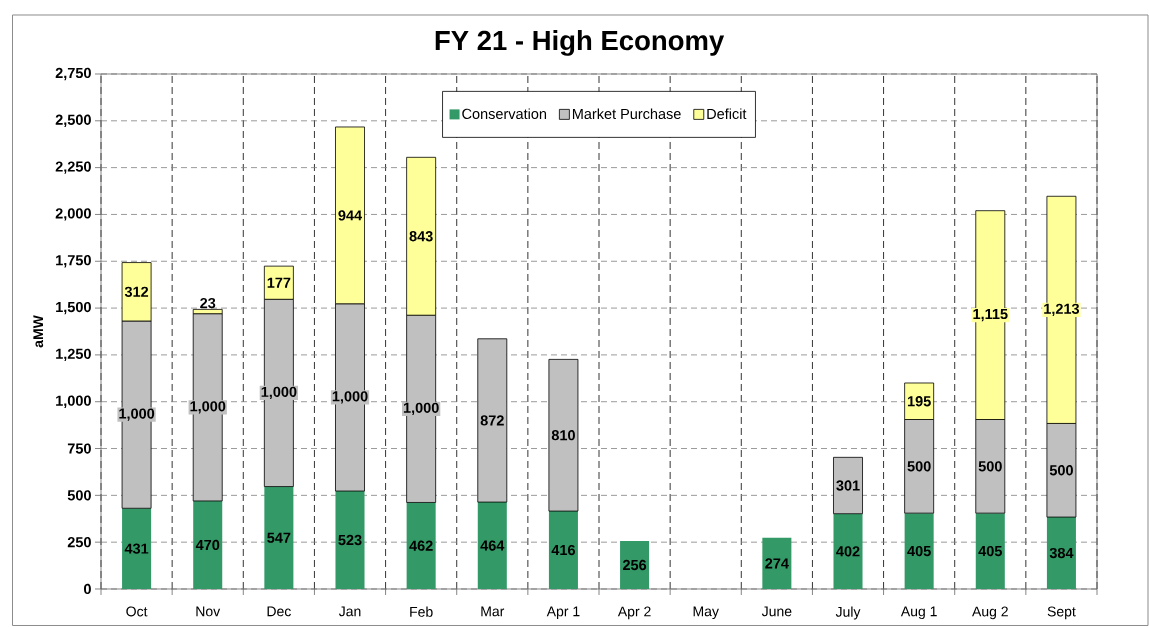 The height and width of the screenshot is (628, 1149). I want to click on y-tick-label: 1,500, so click(73, 308).